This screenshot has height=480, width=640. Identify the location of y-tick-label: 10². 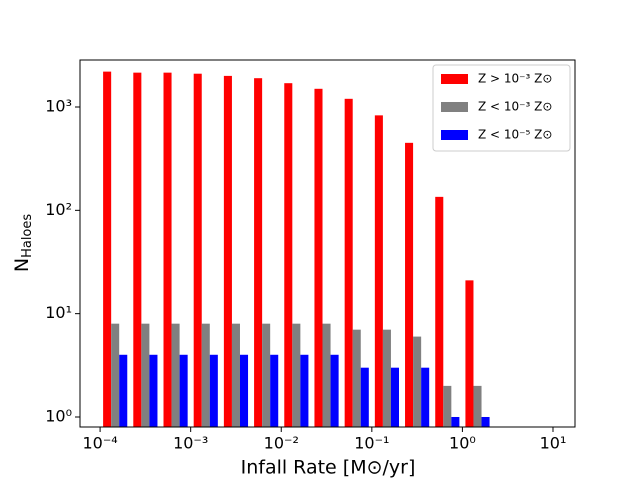
(58, 209).